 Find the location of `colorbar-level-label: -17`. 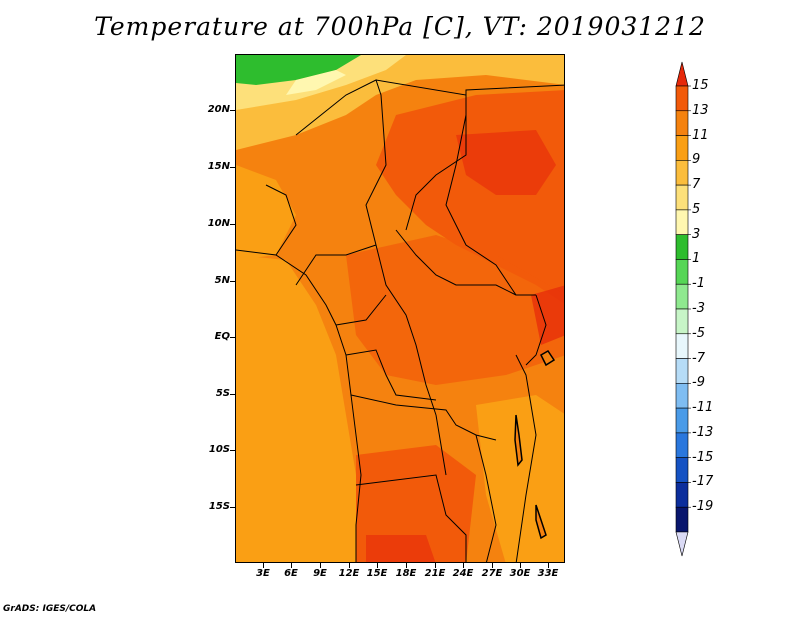

colorbar-level-label: -17 is located at coordinates (703, 482).